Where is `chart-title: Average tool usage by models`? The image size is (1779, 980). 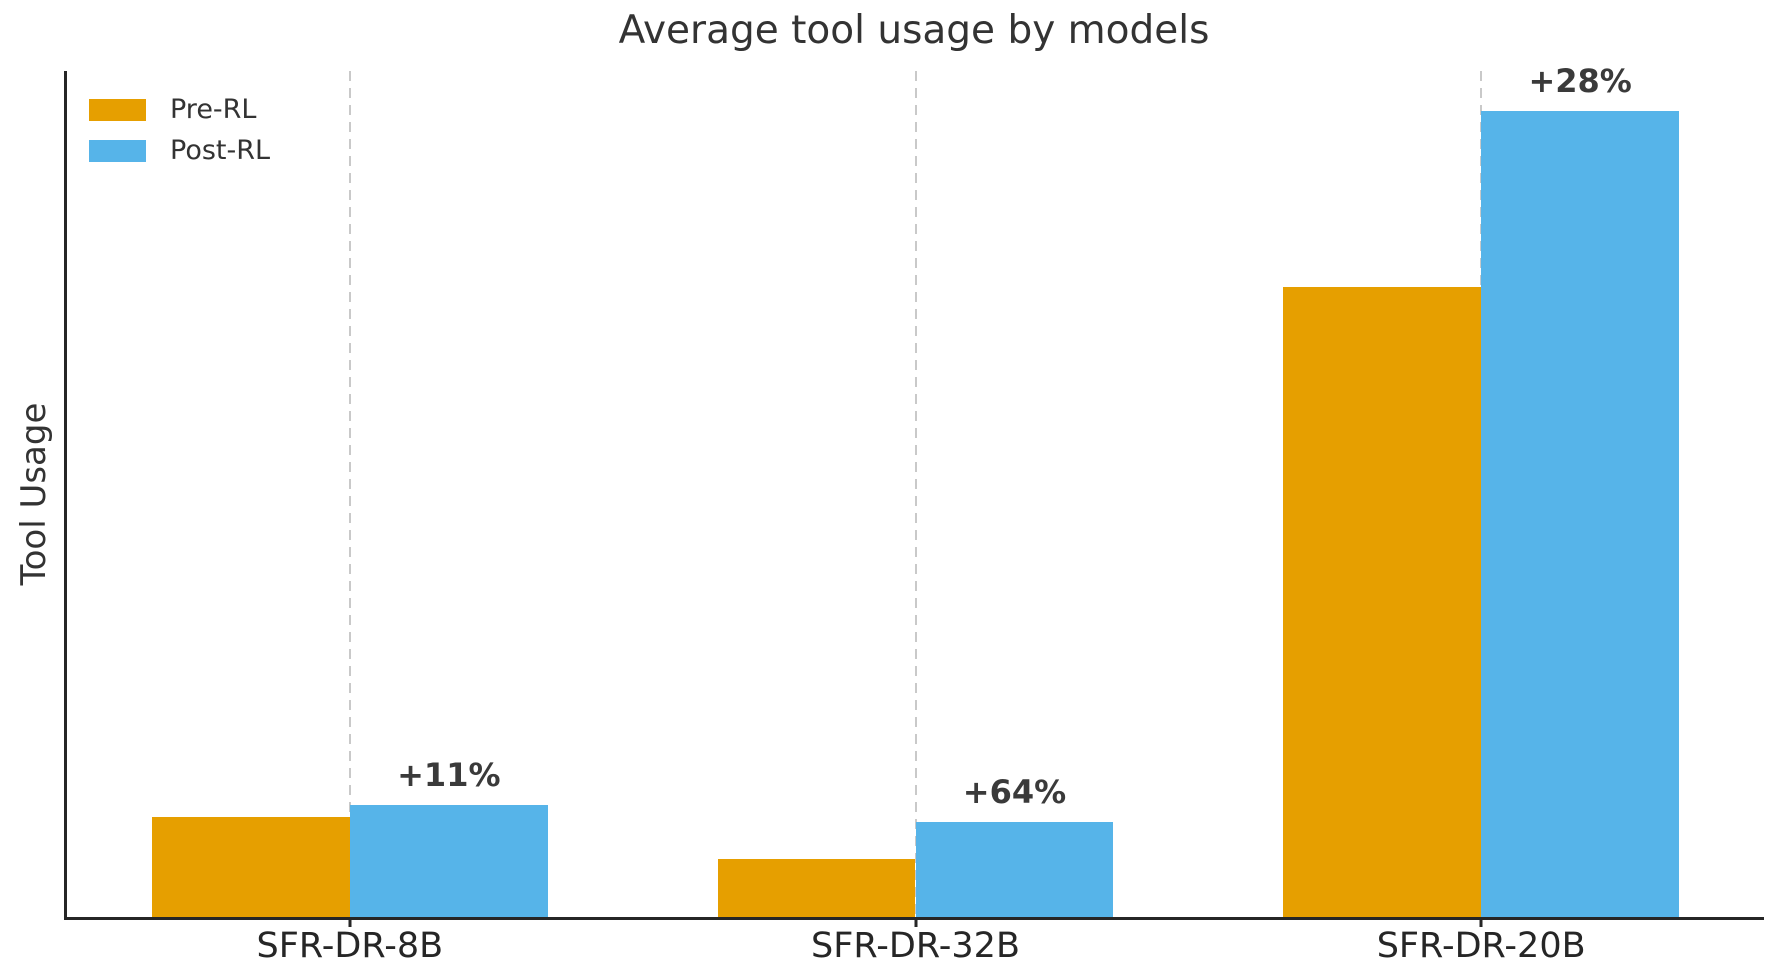
chart-title: Average tool usage by models is located at coordinates (914, 30).